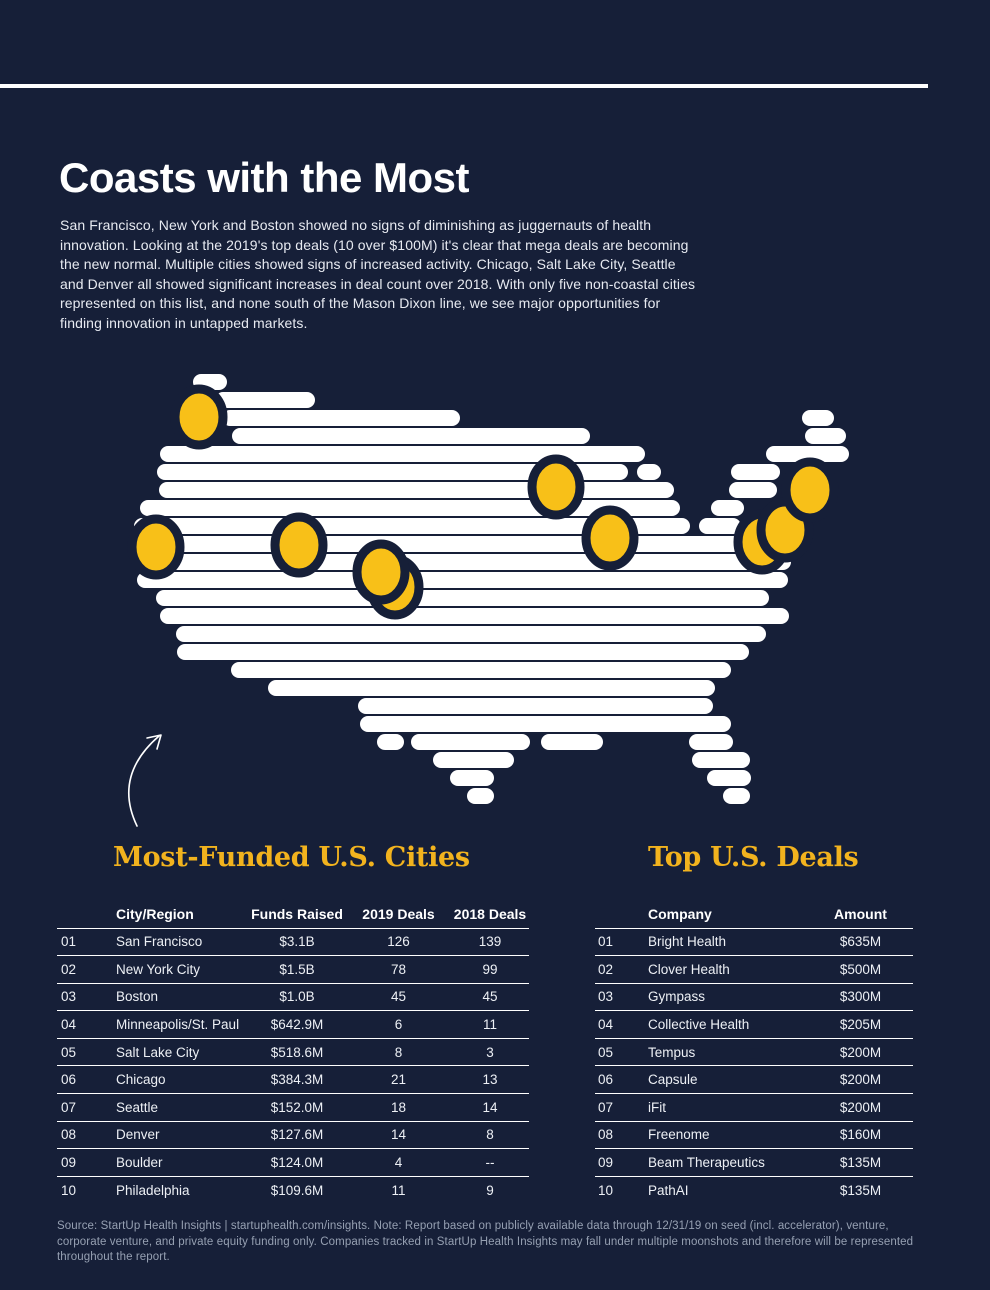 Image resolution: width=990 pixels, height=1290 pixels. Describe the element at coordinates (137, 997) in the screenshot. I see `cell-city: Boston` at that location.